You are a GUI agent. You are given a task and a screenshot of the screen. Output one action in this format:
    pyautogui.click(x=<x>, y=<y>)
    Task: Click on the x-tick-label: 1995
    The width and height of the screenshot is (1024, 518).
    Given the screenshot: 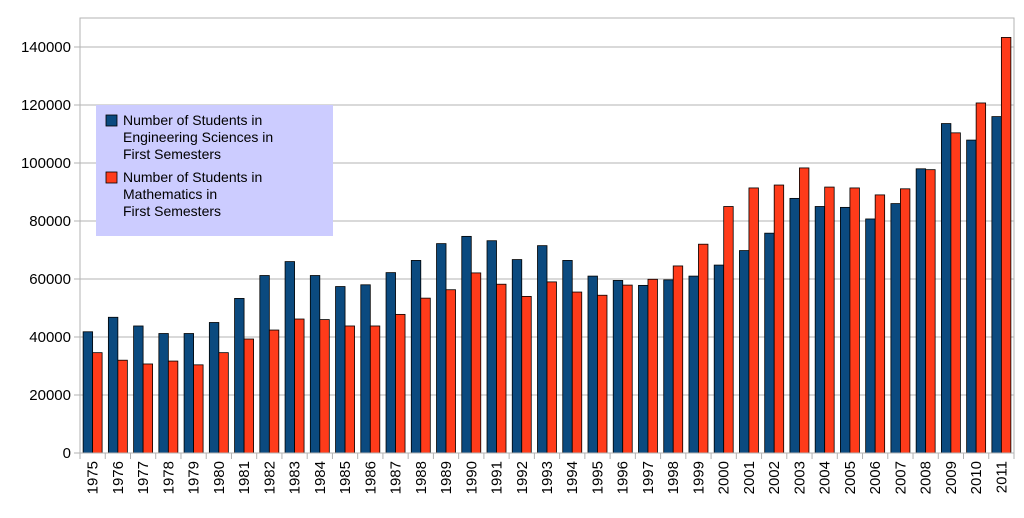 What is the action you would take?
    pyautogui.click(x=597, y=477)
    